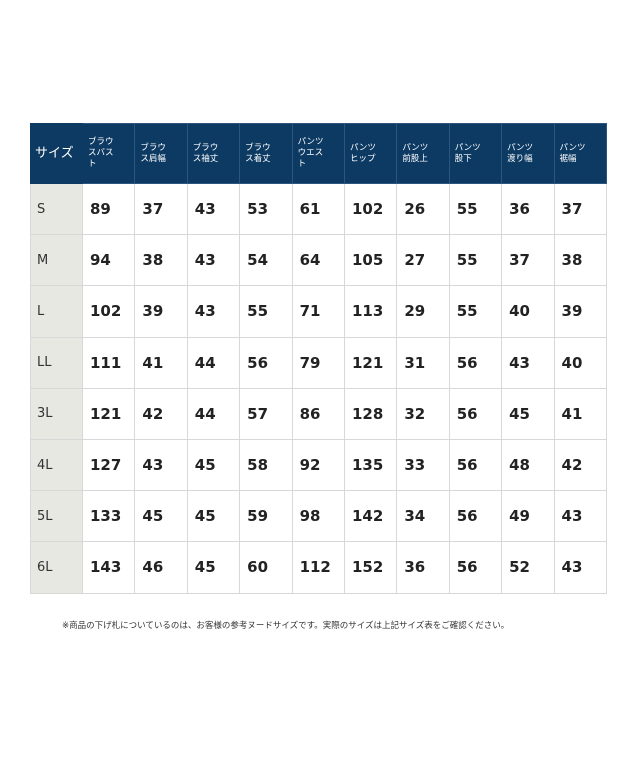 The width and height of the screenshot is (640, 768). Describe the element at coordinates (528, 311) in the screenshot. I see `measurement-cell: 40` at that location.